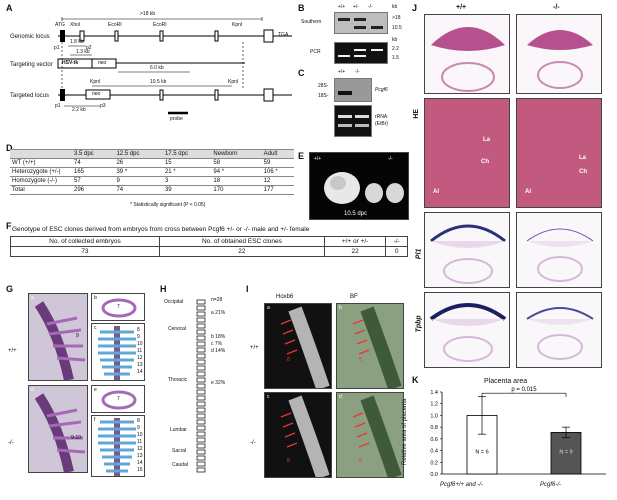 The width and height of the screenshot is (617, 500). Describe the element at coordinates (370, 435) in the screenshot. I see `i-photo-d: d 8` at that location.